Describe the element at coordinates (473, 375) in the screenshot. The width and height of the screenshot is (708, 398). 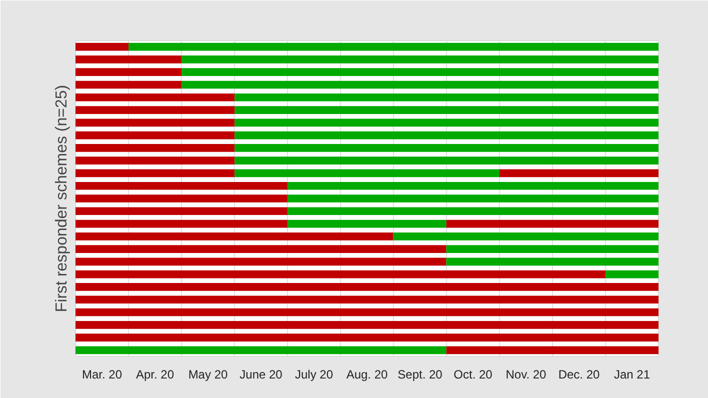
I see `text: Oct. 20` at that location.